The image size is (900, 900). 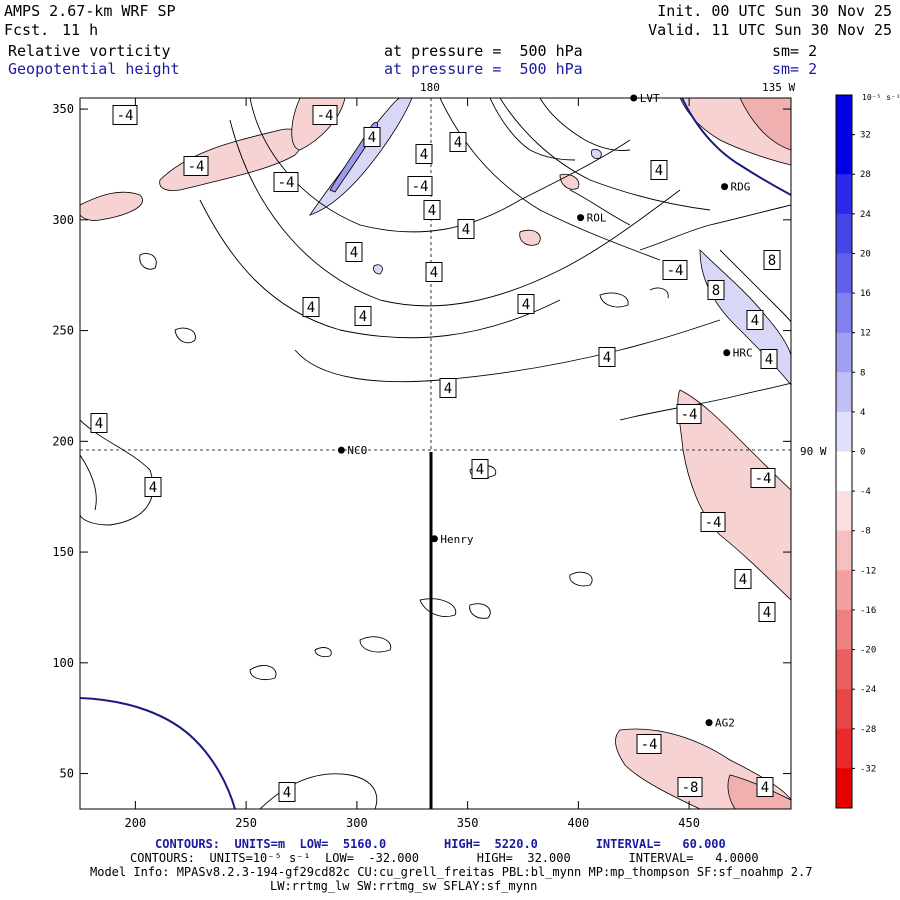 I want to click on x-tick-label: 300, so click(x=357, y=823).